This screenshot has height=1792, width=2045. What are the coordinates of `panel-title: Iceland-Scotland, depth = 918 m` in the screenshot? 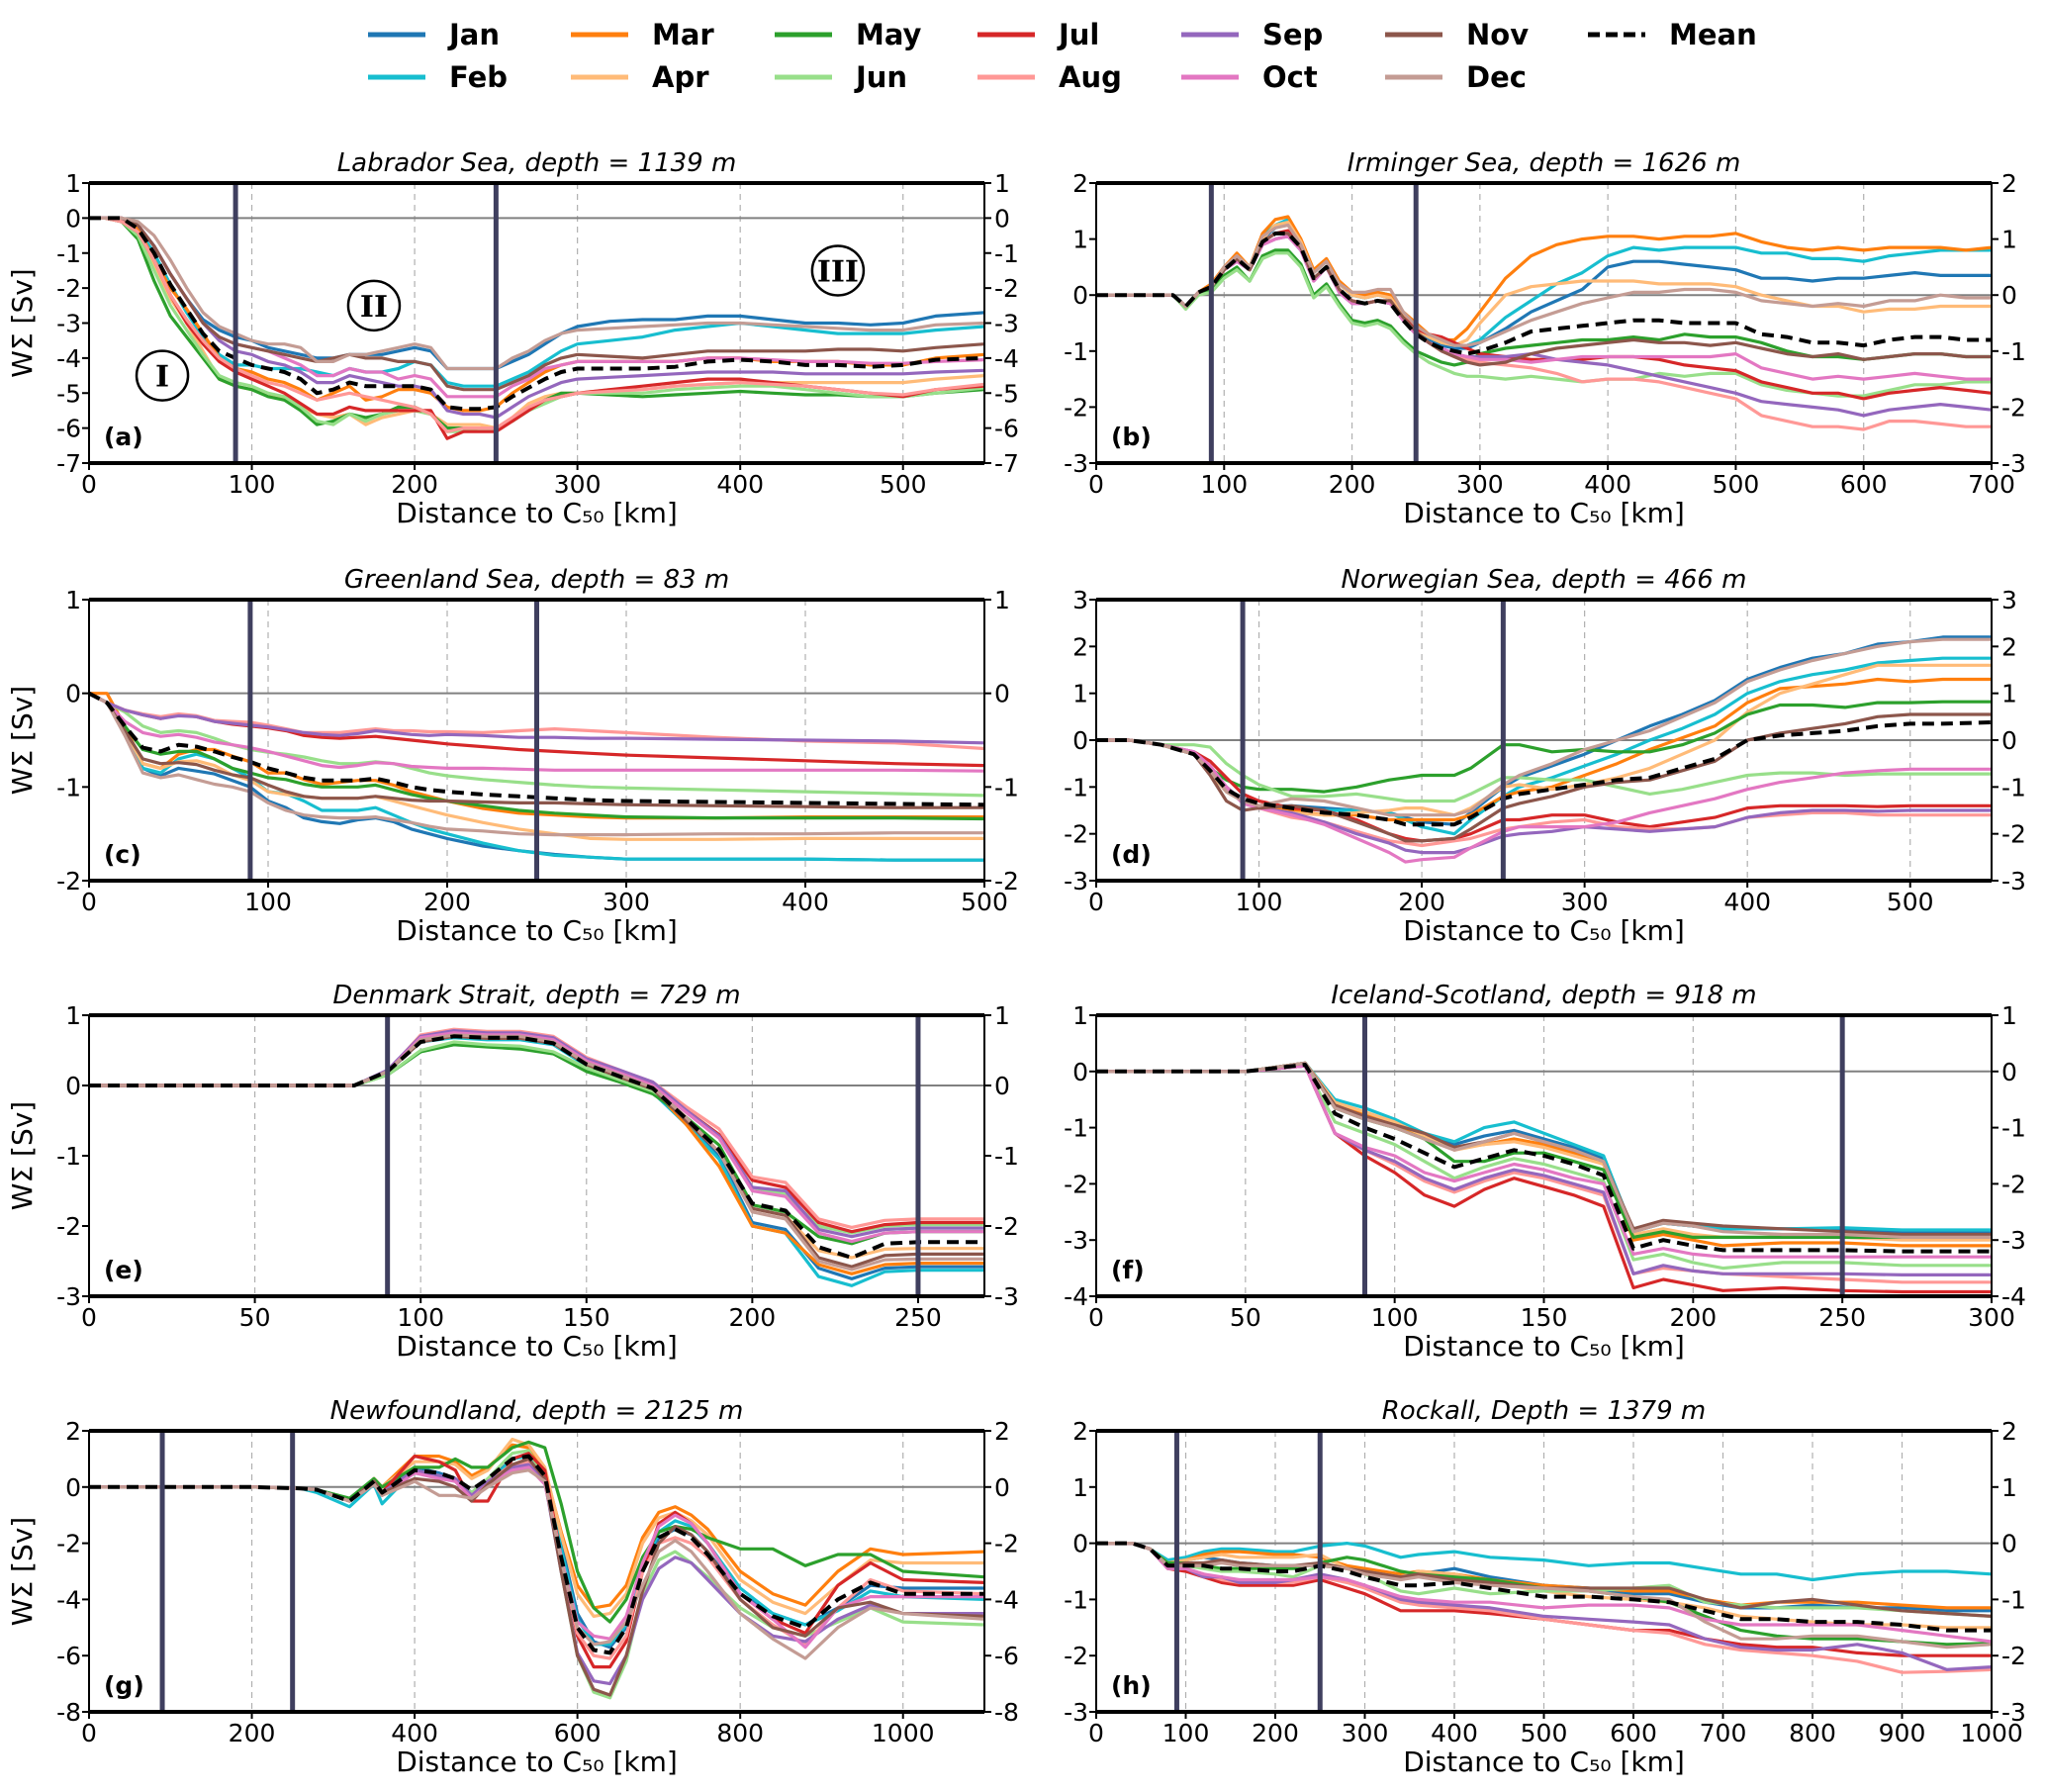 It's located at (1543, 996).